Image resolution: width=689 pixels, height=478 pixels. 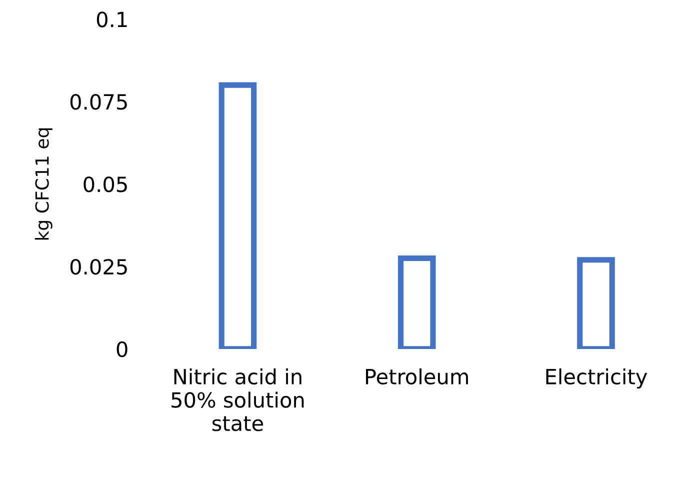 What do you see at coordinates (122, 349) in the screenshot?
I see `y-tick-label: 0` at bounding box center [122, 349].